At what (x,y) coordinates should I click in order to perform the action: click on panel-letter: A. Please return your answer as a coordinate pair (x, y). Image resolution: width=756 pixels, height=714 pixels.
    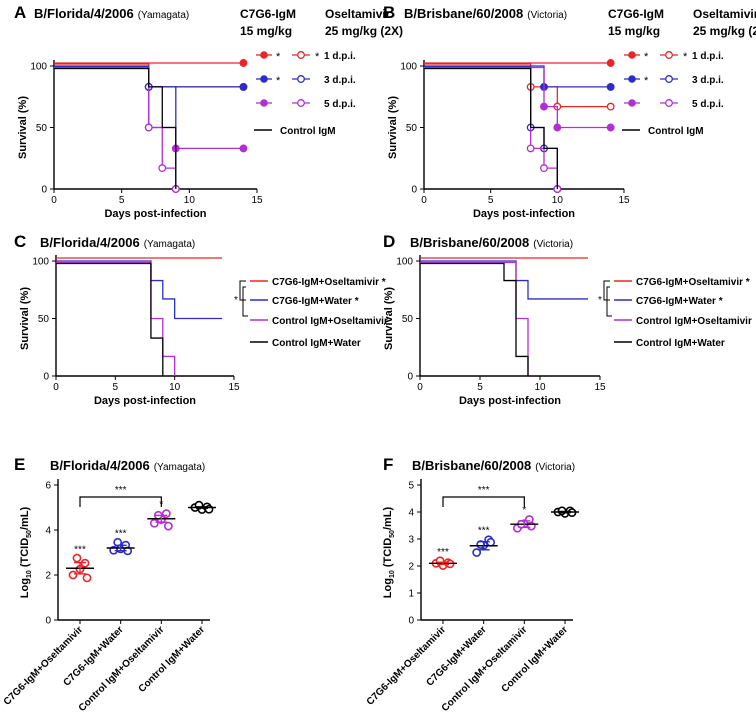
    Looking at the image, I should click on (20, 12).